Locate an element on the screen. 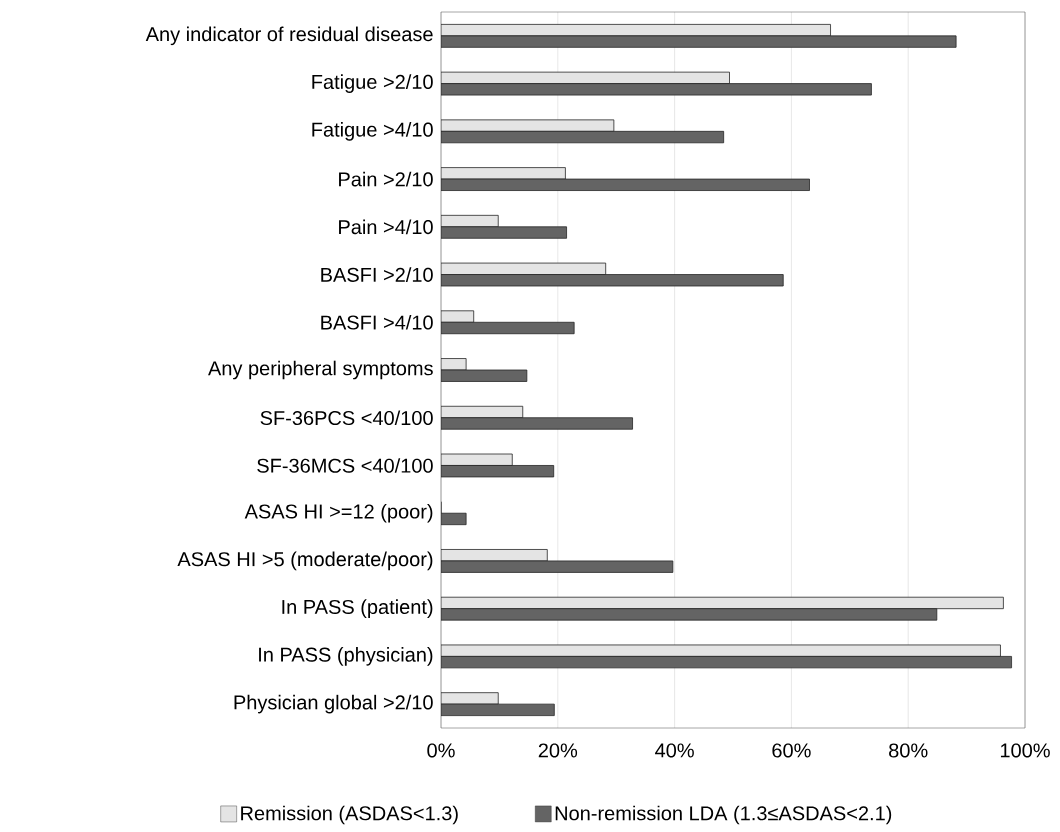 This screenshot has width=1060, height=832. y-tick-label: SF-36PCS <40/100 is located at coordinates (346, 418).